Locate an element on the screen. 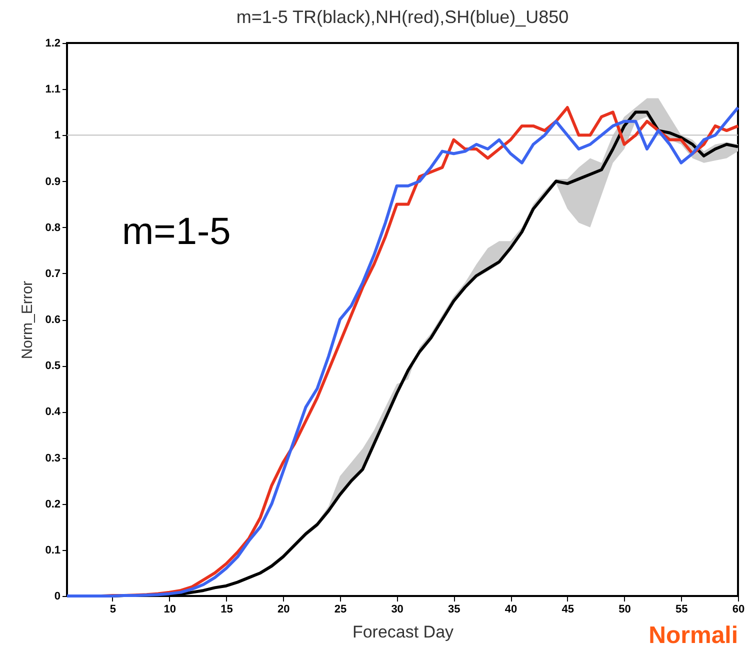  x-tick-label: 55 is located at coordinates (682, 610).